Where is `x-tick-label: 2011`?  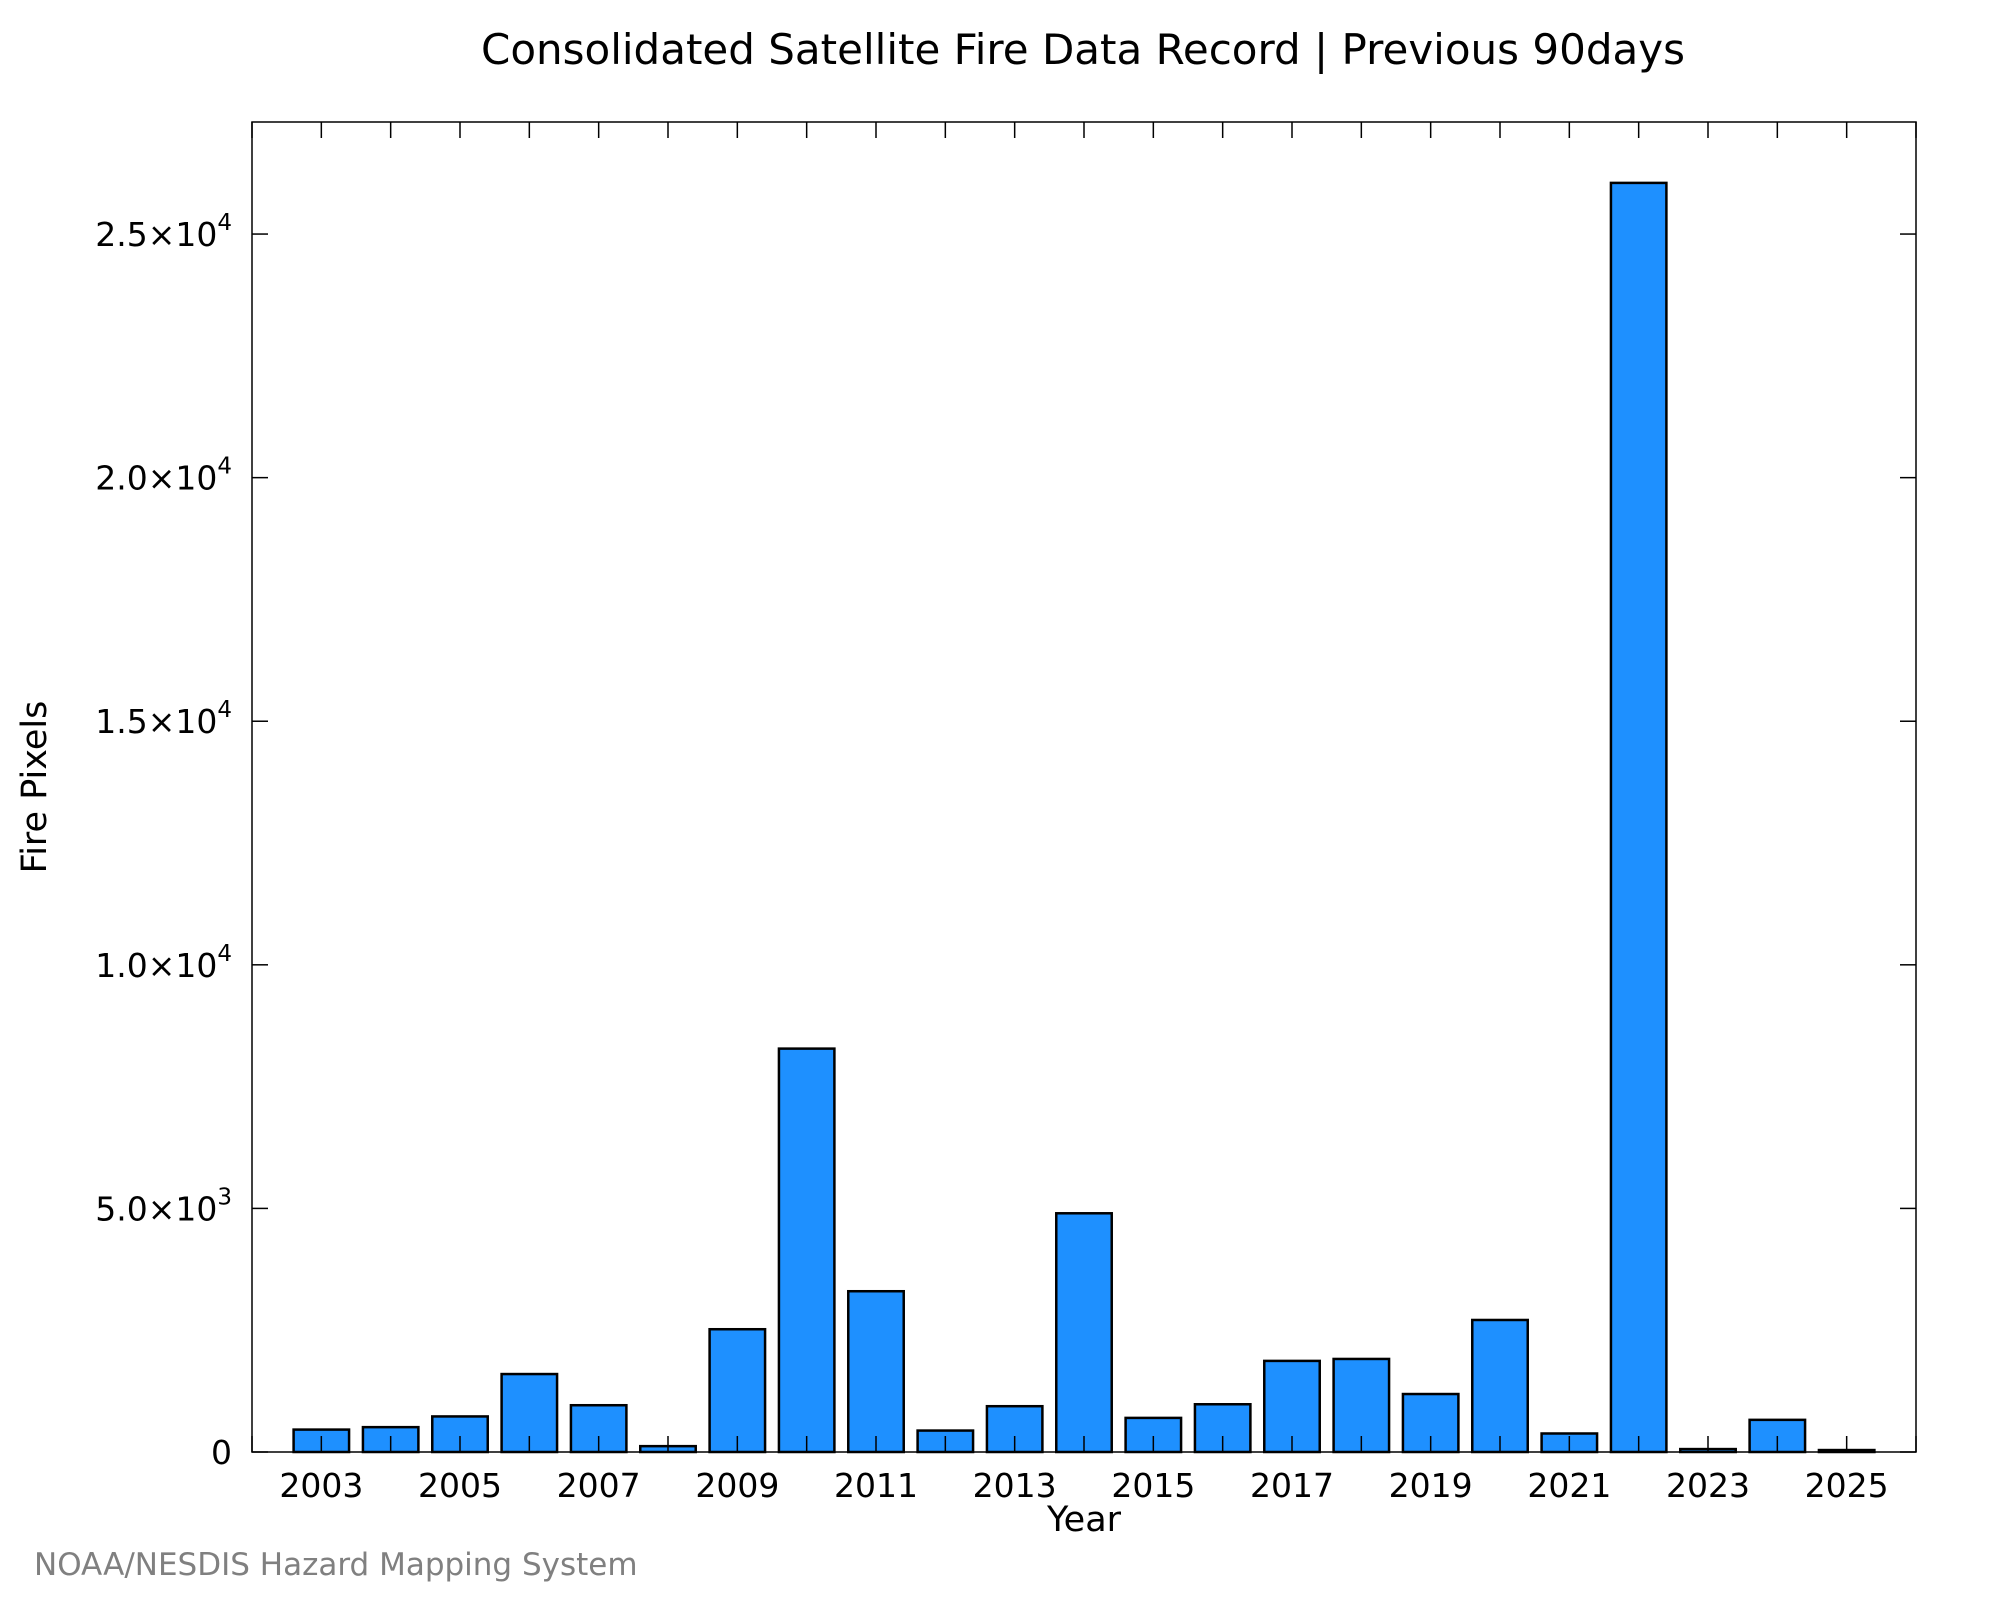 x-tick-label: 2011 is located at coordinates (876, 1485).